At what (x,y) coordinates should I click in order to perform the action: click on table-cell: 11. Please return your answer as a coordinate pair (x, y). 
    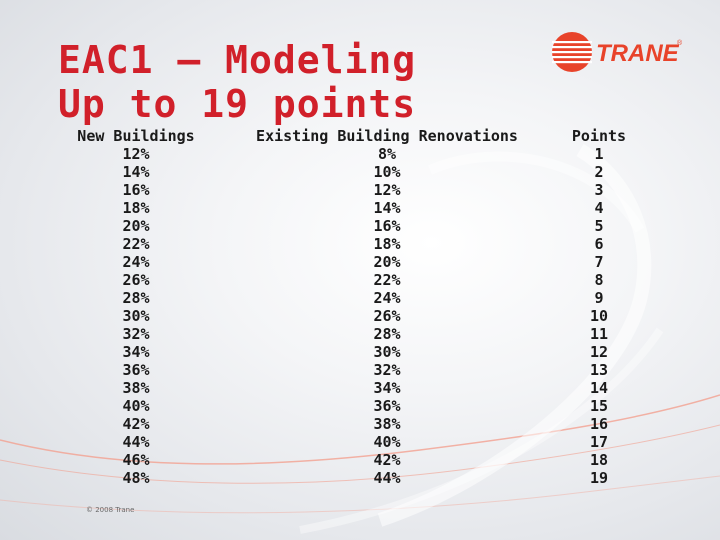
    Looking at the image, I should click on (599, 334).